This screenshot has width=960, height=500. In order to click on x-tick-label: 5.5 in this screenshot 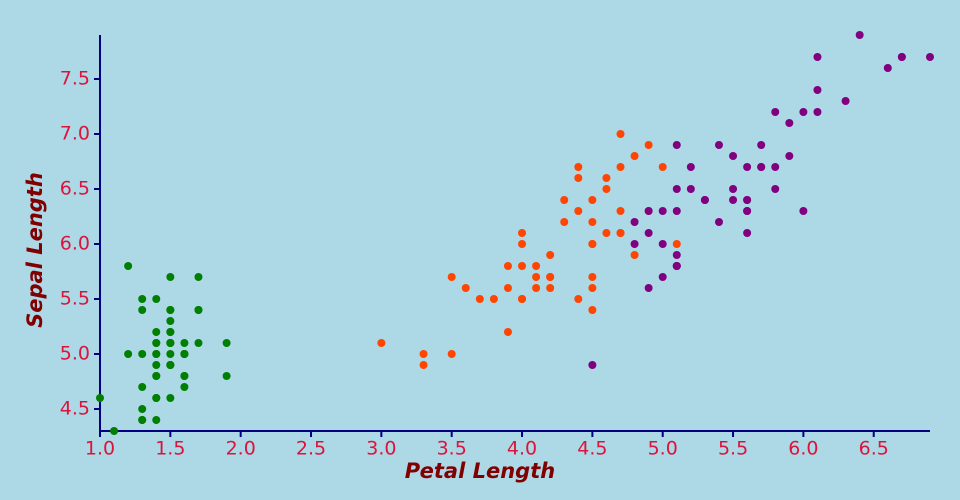, I will do `click(733, 449)`.